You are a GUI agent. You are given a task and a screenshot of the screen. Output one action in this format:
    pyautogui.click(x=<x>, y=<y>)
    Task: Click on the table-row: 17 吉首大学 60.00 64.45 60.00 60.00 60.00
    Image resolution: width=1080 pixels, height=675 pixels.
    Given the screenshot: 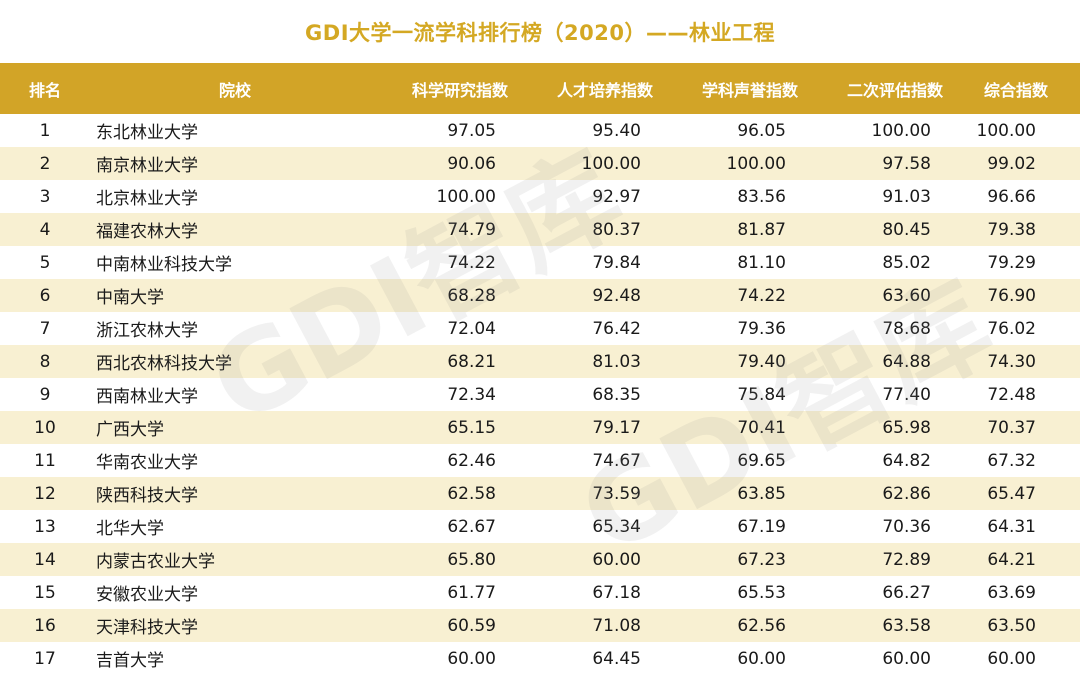 What is the action you would take?
    pyautogui.click(x=540, y=658)
    